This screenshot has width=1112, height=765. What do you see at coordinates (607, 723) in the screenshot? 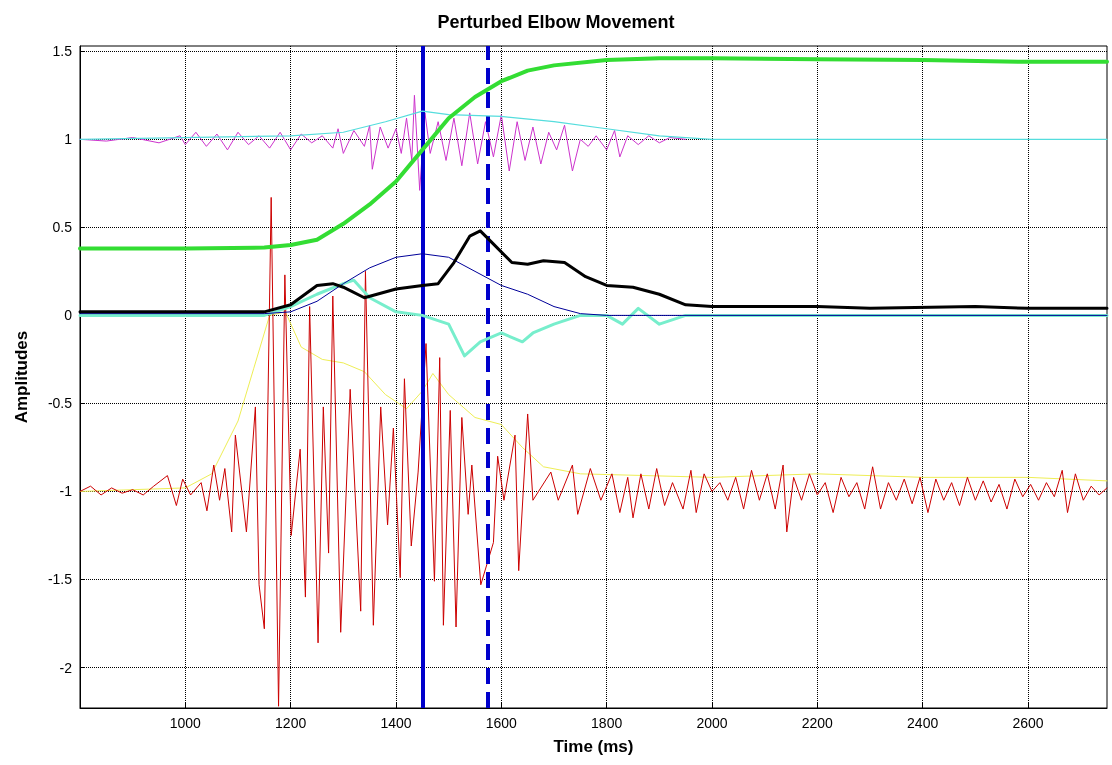
I see `x-tick-label: 1800` at bounding box center [607, 723].